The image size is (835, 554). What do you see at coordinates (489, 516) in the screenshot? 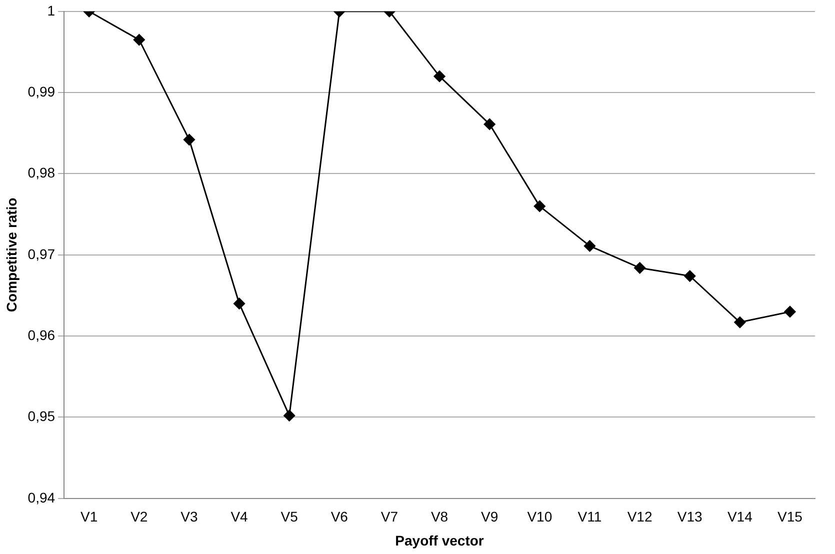
I see `x-tick-label: V9` at bounding box center [489, 516].